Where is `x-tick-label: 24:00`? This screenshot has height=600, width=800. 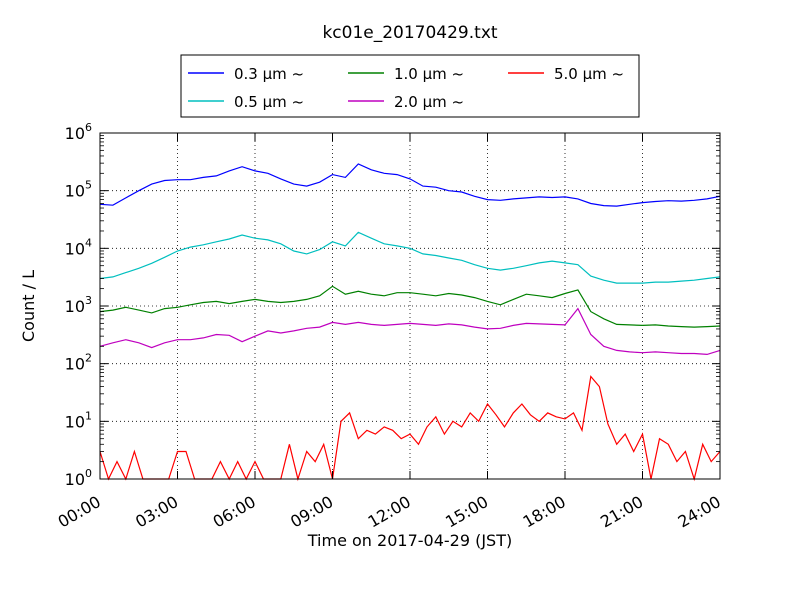 x-tick-label: 24:00 is located at coordinates (699, 512).